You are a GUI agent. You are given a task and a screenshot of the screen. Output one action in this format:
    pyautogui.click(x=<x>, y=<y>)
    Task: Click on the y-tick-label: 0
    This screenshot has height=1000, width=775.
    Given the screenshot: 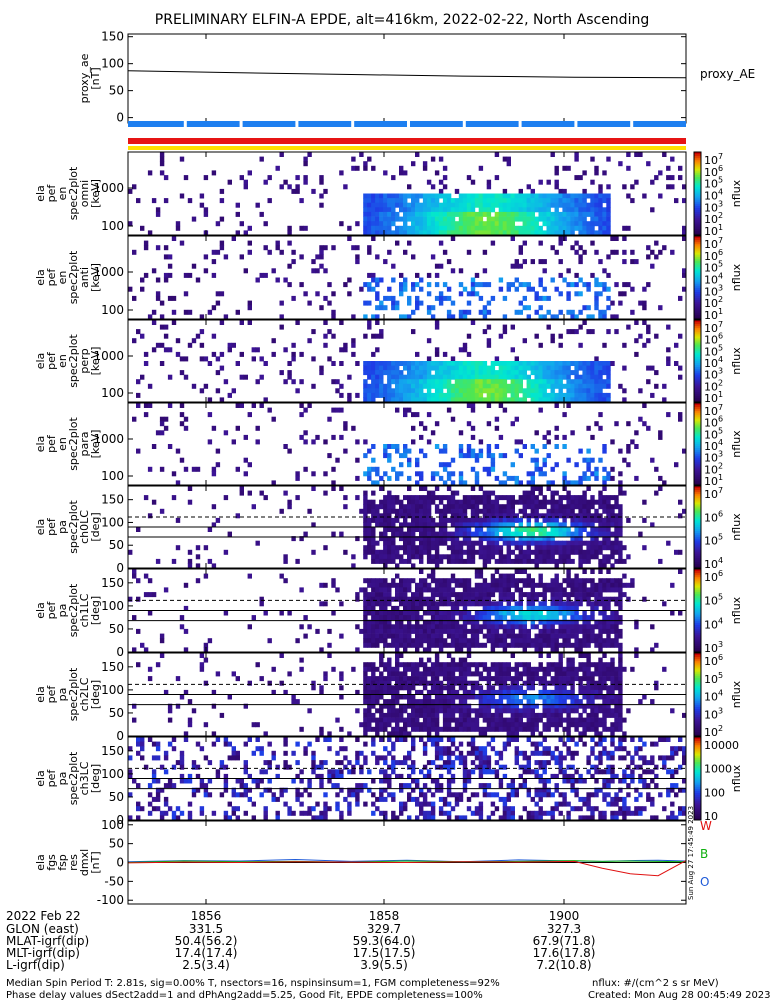 What is the action you would take?
    pyautogui.click(x=120, y=118)
    